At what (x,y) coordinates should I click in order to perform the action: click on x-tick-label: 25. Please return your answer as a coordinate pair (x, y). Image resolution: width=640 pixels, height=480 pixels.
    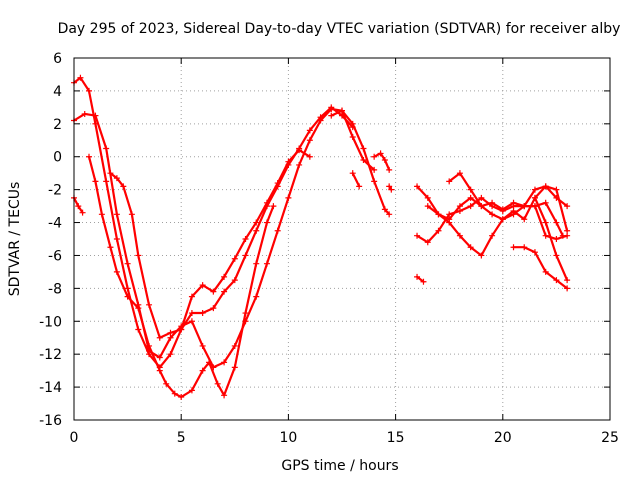
    Looking at the image, I should click on (610, 438).